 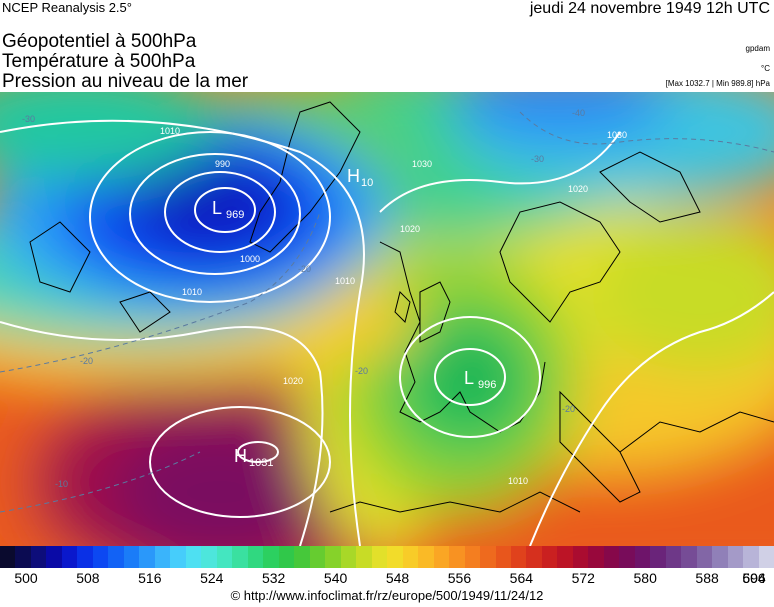 I want to click on legend-tick-label: 556, so click(x=459, y=578).